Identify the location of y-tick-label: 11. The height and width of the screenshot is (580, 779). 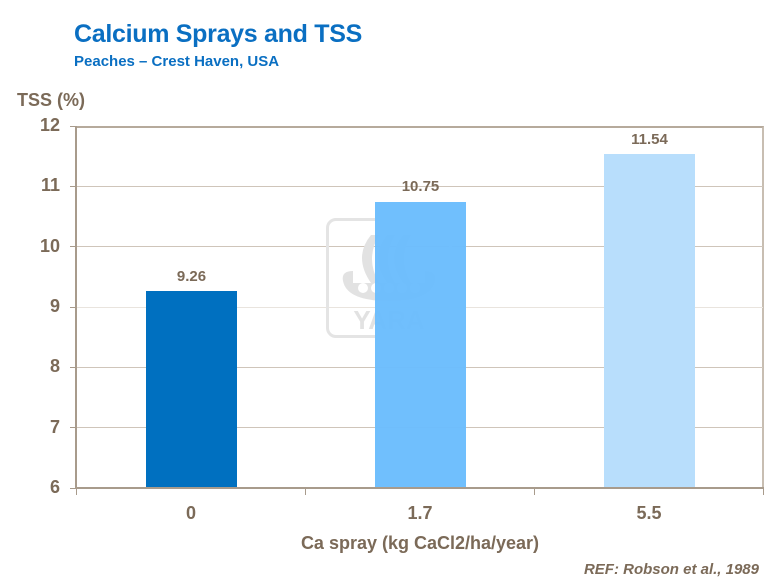
(50, 185).